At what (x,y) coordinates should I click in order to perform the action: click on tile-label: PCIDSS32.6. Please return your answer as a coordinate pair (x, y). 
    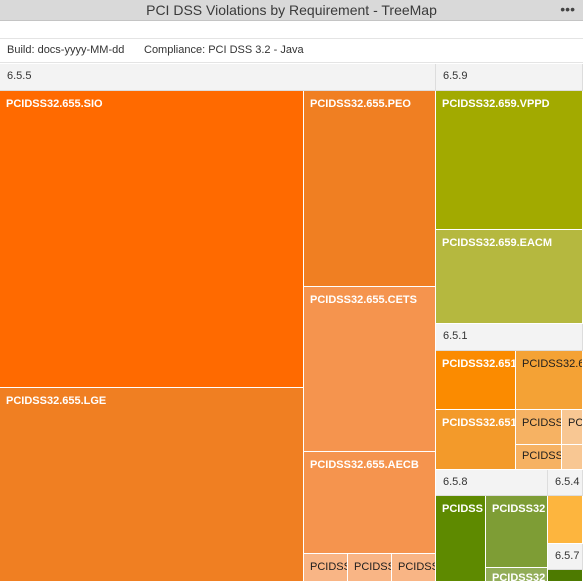
    Looking at the image, I should click on (552, 364).